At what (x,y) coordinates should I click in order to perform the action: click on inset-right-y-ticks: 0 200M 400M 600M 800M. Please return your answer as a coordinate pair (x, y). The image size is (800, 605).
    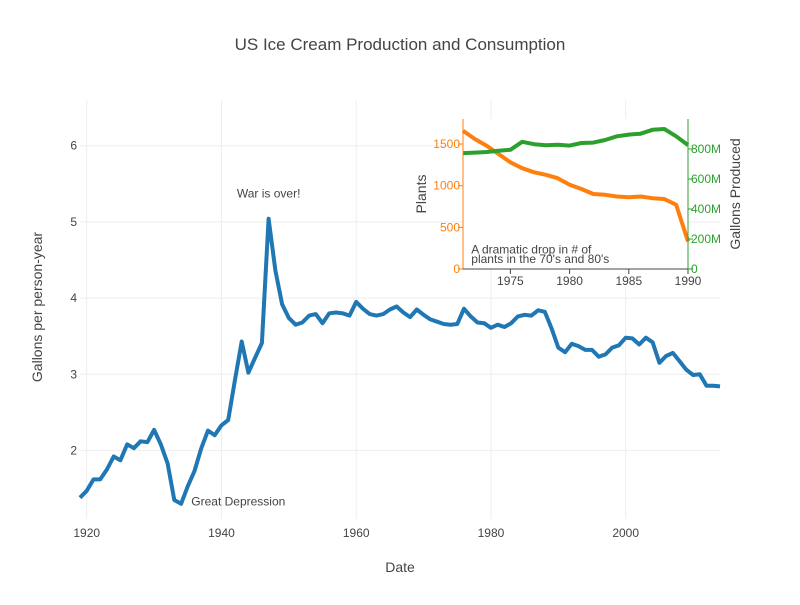
    Looking at the image, I should click on (704, 209).